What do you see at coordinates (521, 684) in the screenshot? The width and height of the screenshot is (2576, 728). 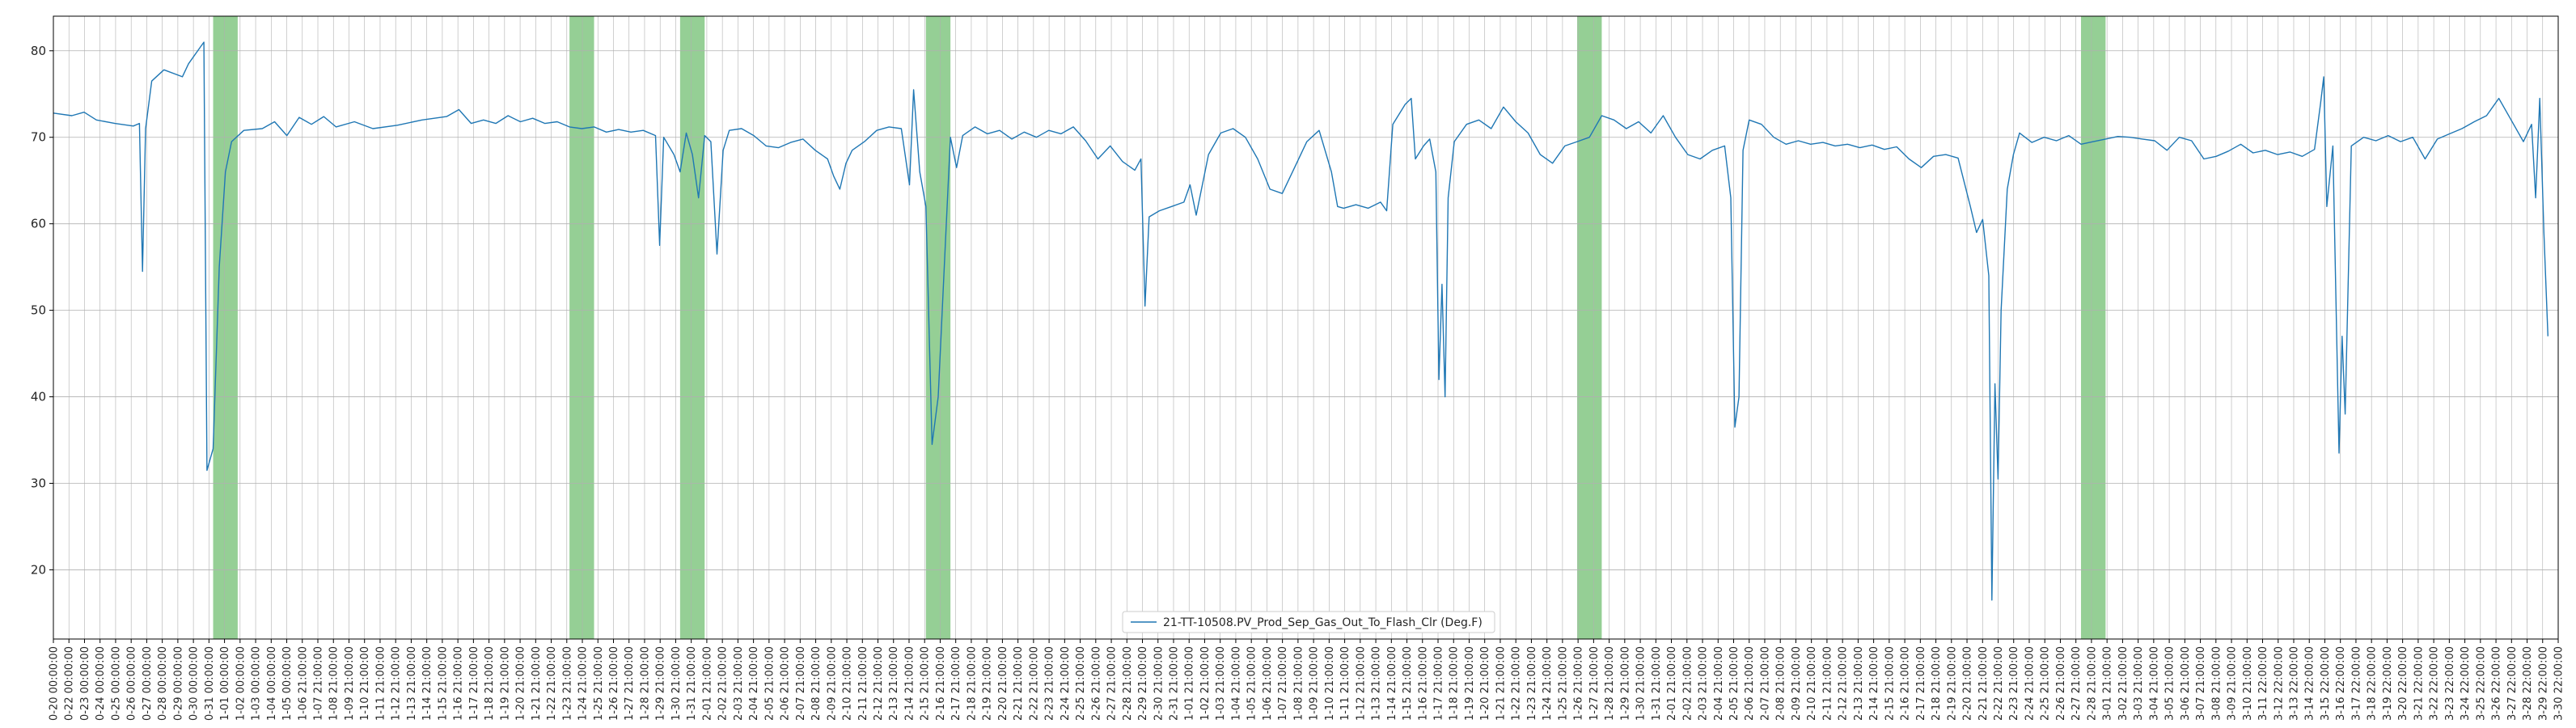 I see `x-tick-label: 1-20 21:00:00` at bounding box center [521, 684].